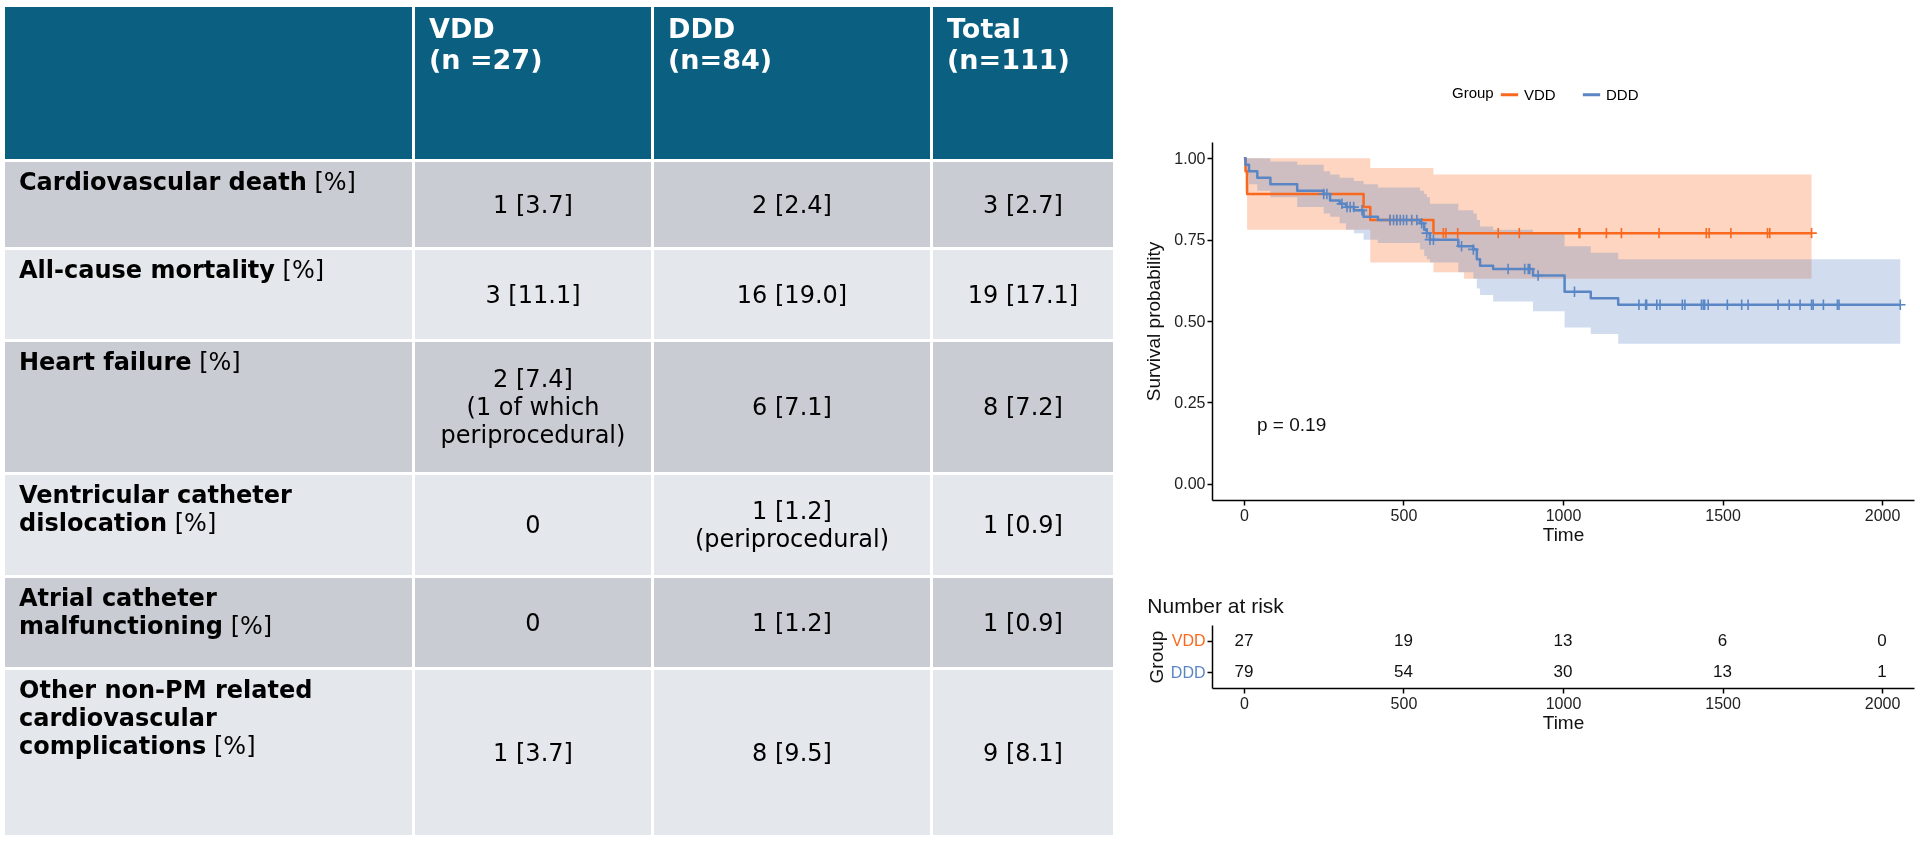  What do you see at coordinates (1190, 484) in the screenshot?
I see `y-tick-label: 0.00` at bounding box center [1190, 484].